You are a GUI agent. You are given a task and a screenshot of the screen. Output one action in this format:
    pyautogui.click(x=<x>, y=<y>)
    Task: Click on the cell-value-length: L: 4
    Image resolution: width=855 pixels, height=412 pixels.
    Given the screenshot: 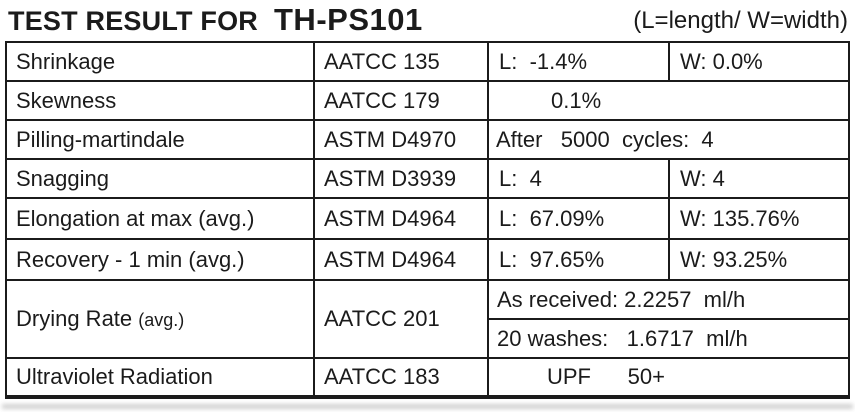 What is the action you would take?
    pyautogui.click(x=578, y=178)
    